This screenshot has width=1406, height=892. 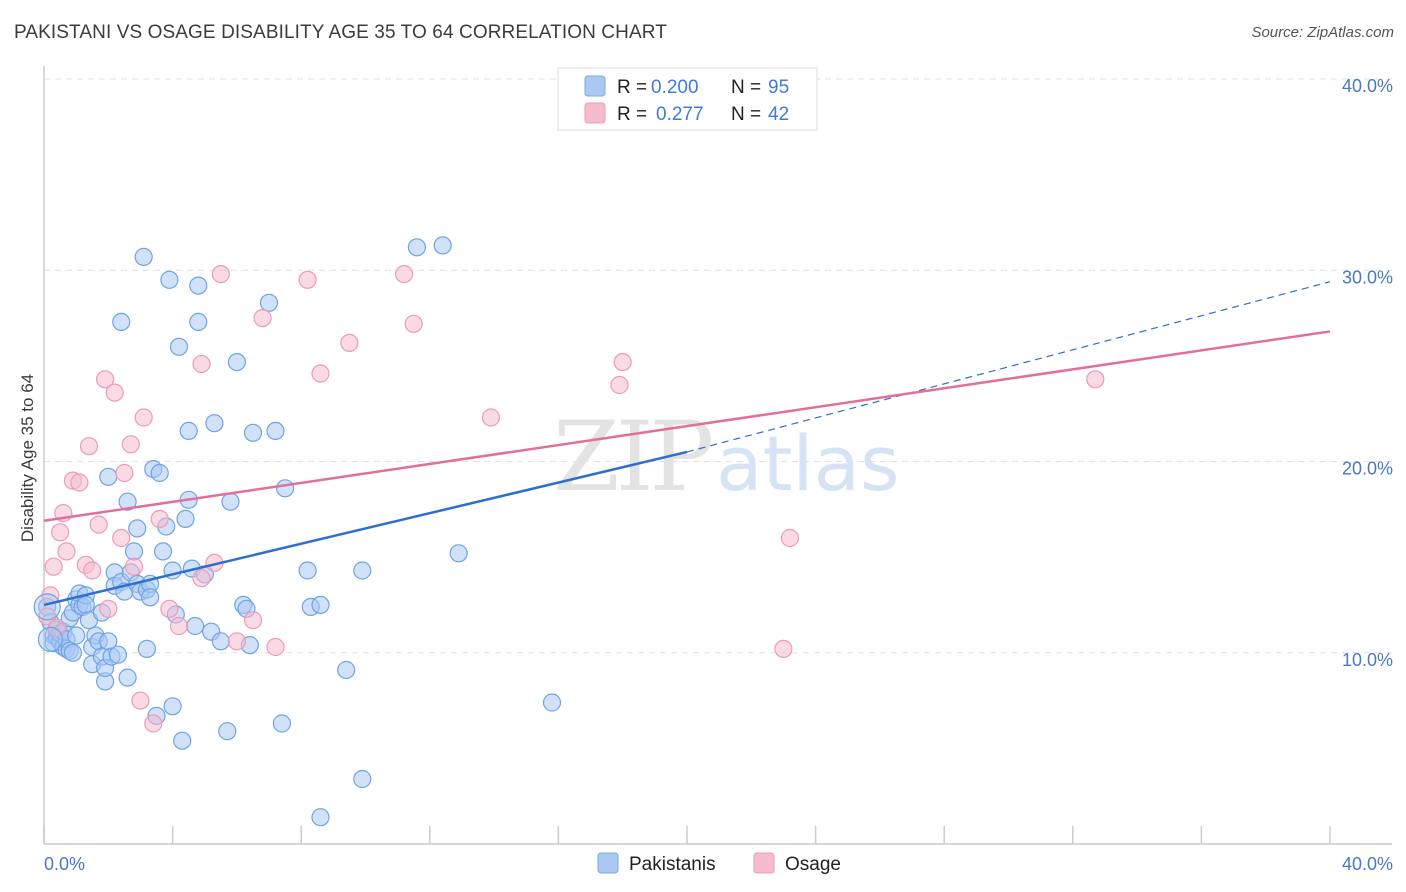 What do you see at coordinates (632, 87) in the screenshot?
I see `legend-r-label: R =` at bounding box center [632, 87].